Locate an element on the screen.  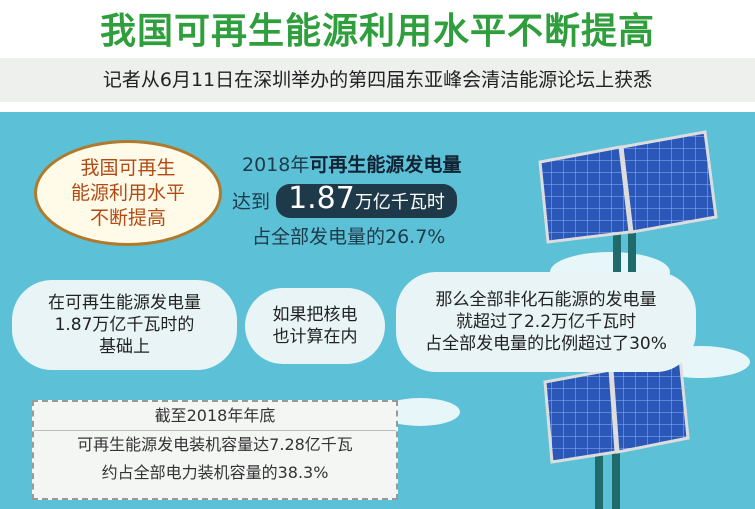
bubble: 在可再生能源发电量 1.87万亿千瓦时的 基础上 is located at coordinates (124, 325).